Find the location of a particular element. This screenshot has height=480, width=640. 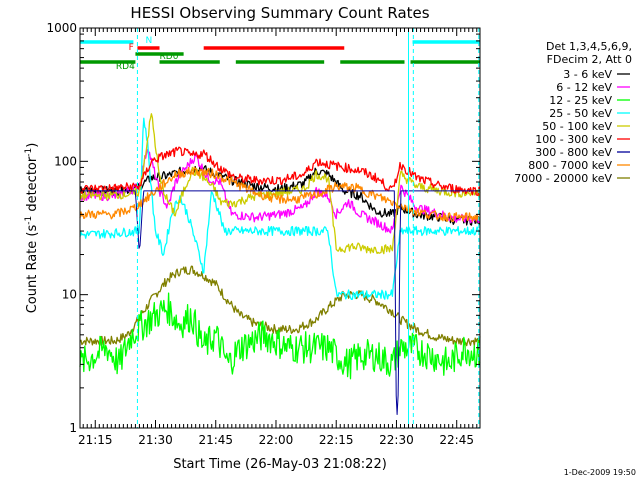

legend-label-2: 12 - 25 keV is located at coordinates (580, 100).